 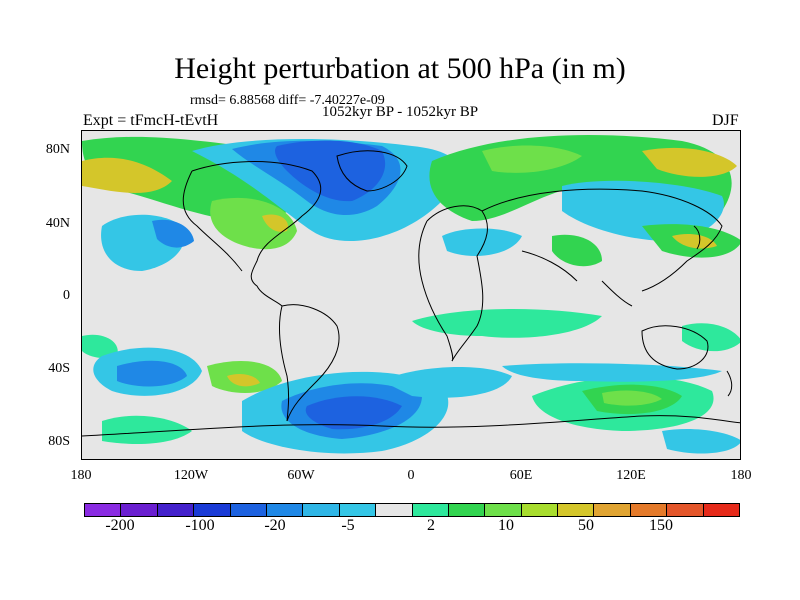 What do you see at coordinates (57, 223) in the screenshot?
I see `lat-tick-label: 40N` at bounding box center [57, 223].